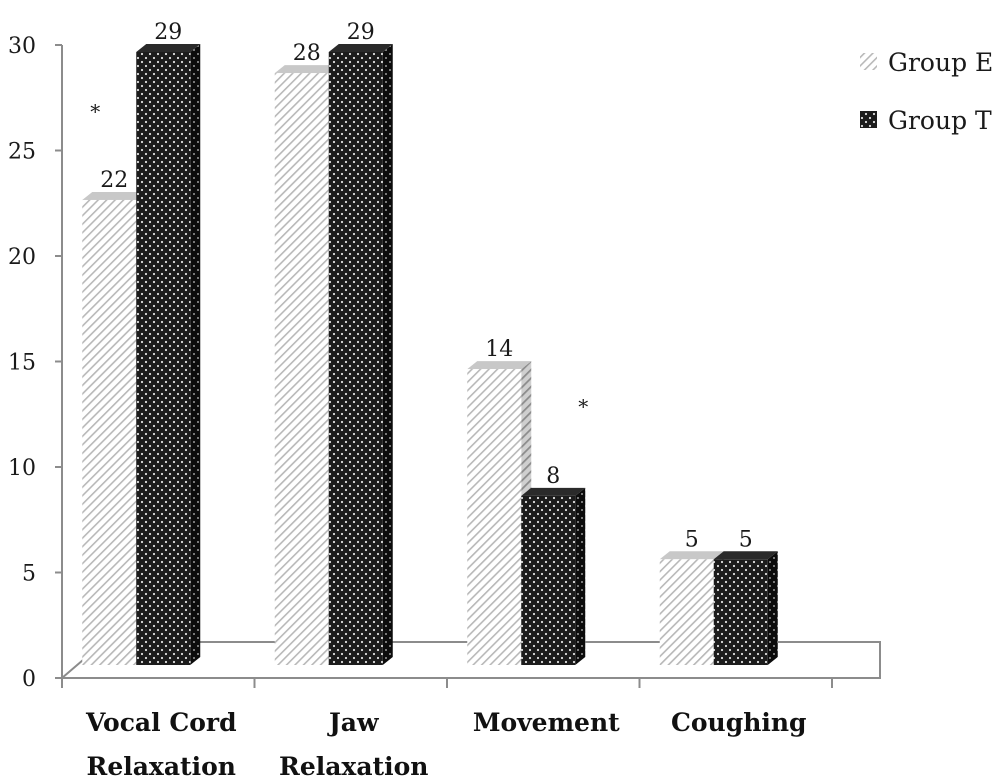 The height and width of the screenshot is (783, 1000). What do you see at coordinates (692, 539) in the screenshot?
I see `value-label-group-e: 5` at bounding box center [692, 539].